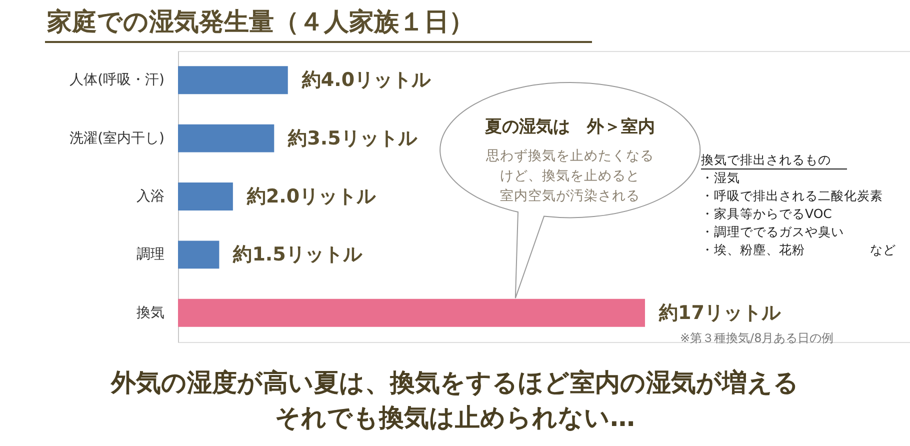 The image size is (910, 446). I want to click on annotation: 夏の湿気は 外＞室内, so click(569, 127).